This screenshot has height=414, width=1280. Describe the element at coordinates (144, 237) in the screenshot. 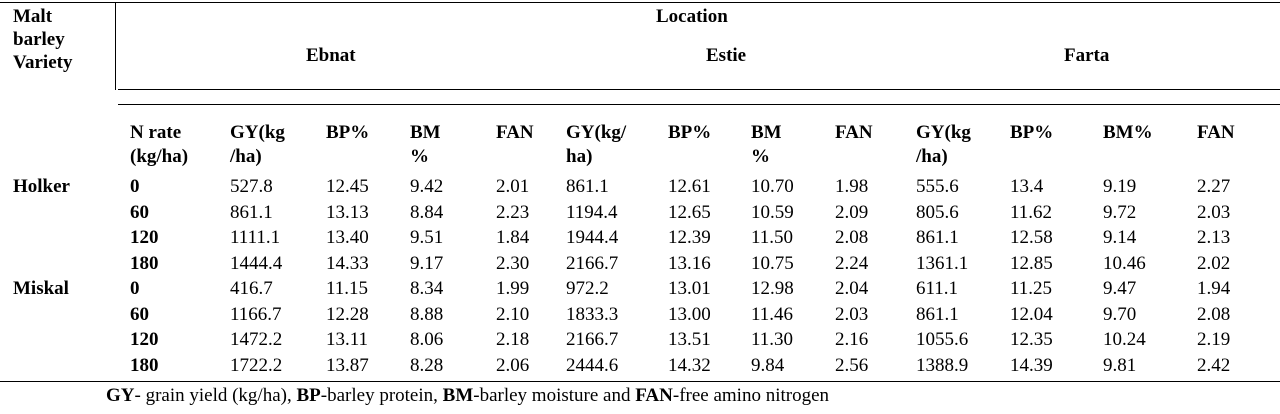

I see `n-rate-cell: 120` at that location.